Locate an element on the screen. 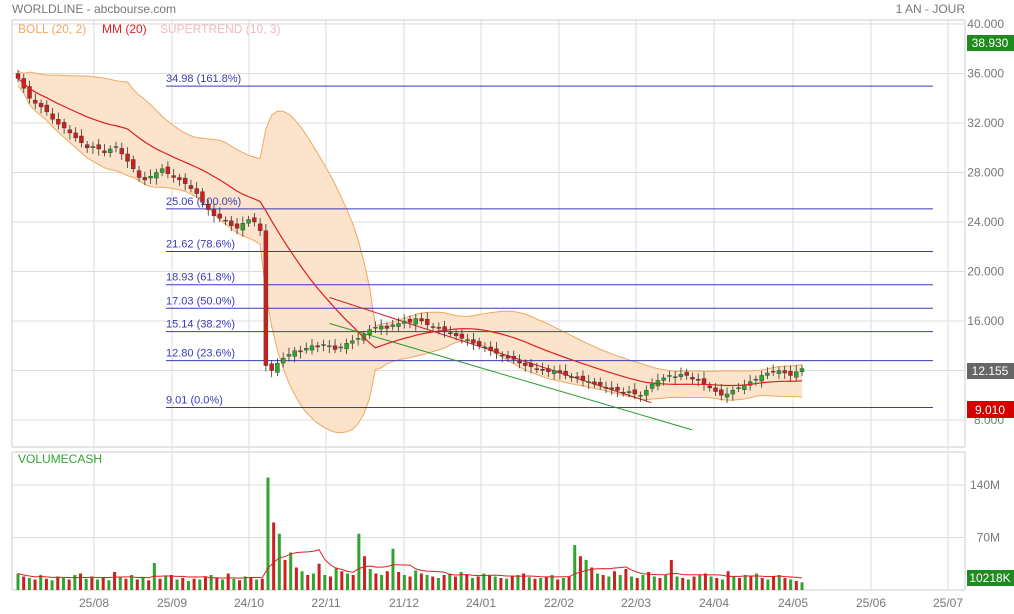  period-label: 1 AN - JOUR is located at coordinates (931, 9).